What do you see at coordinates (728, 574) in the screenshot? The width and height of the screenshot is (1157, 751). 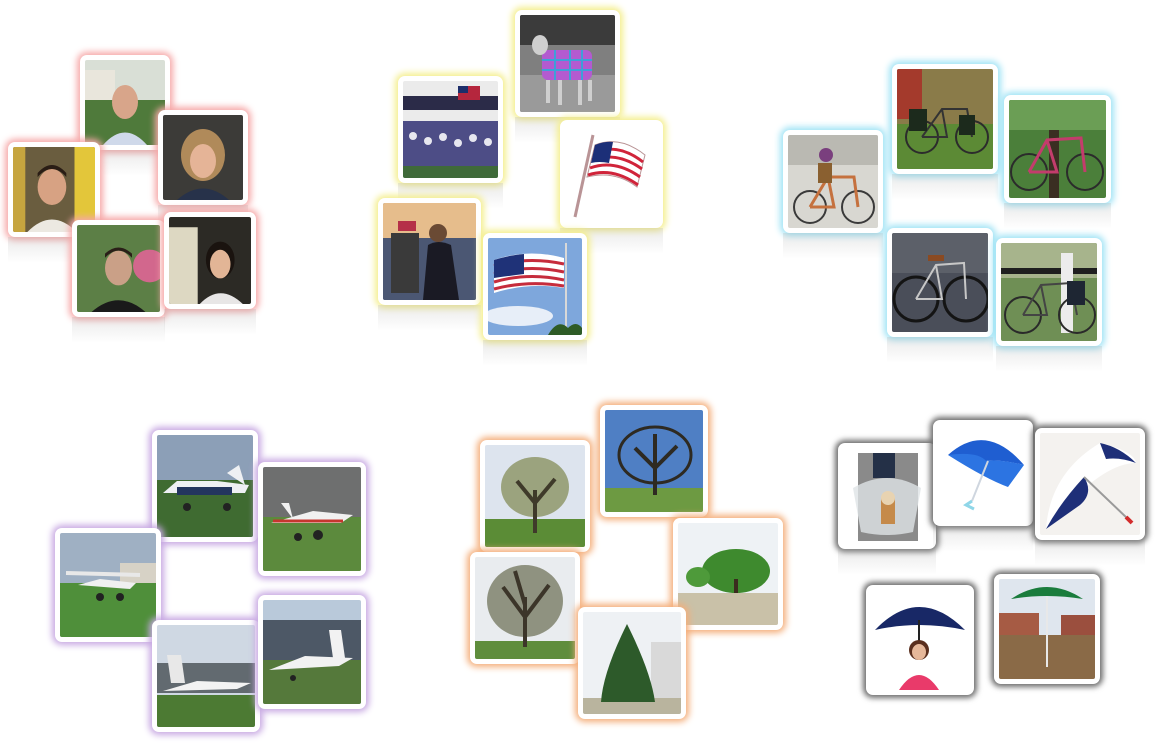 I see `tree-photo-leafy-green` at bounding box center [728, 574].